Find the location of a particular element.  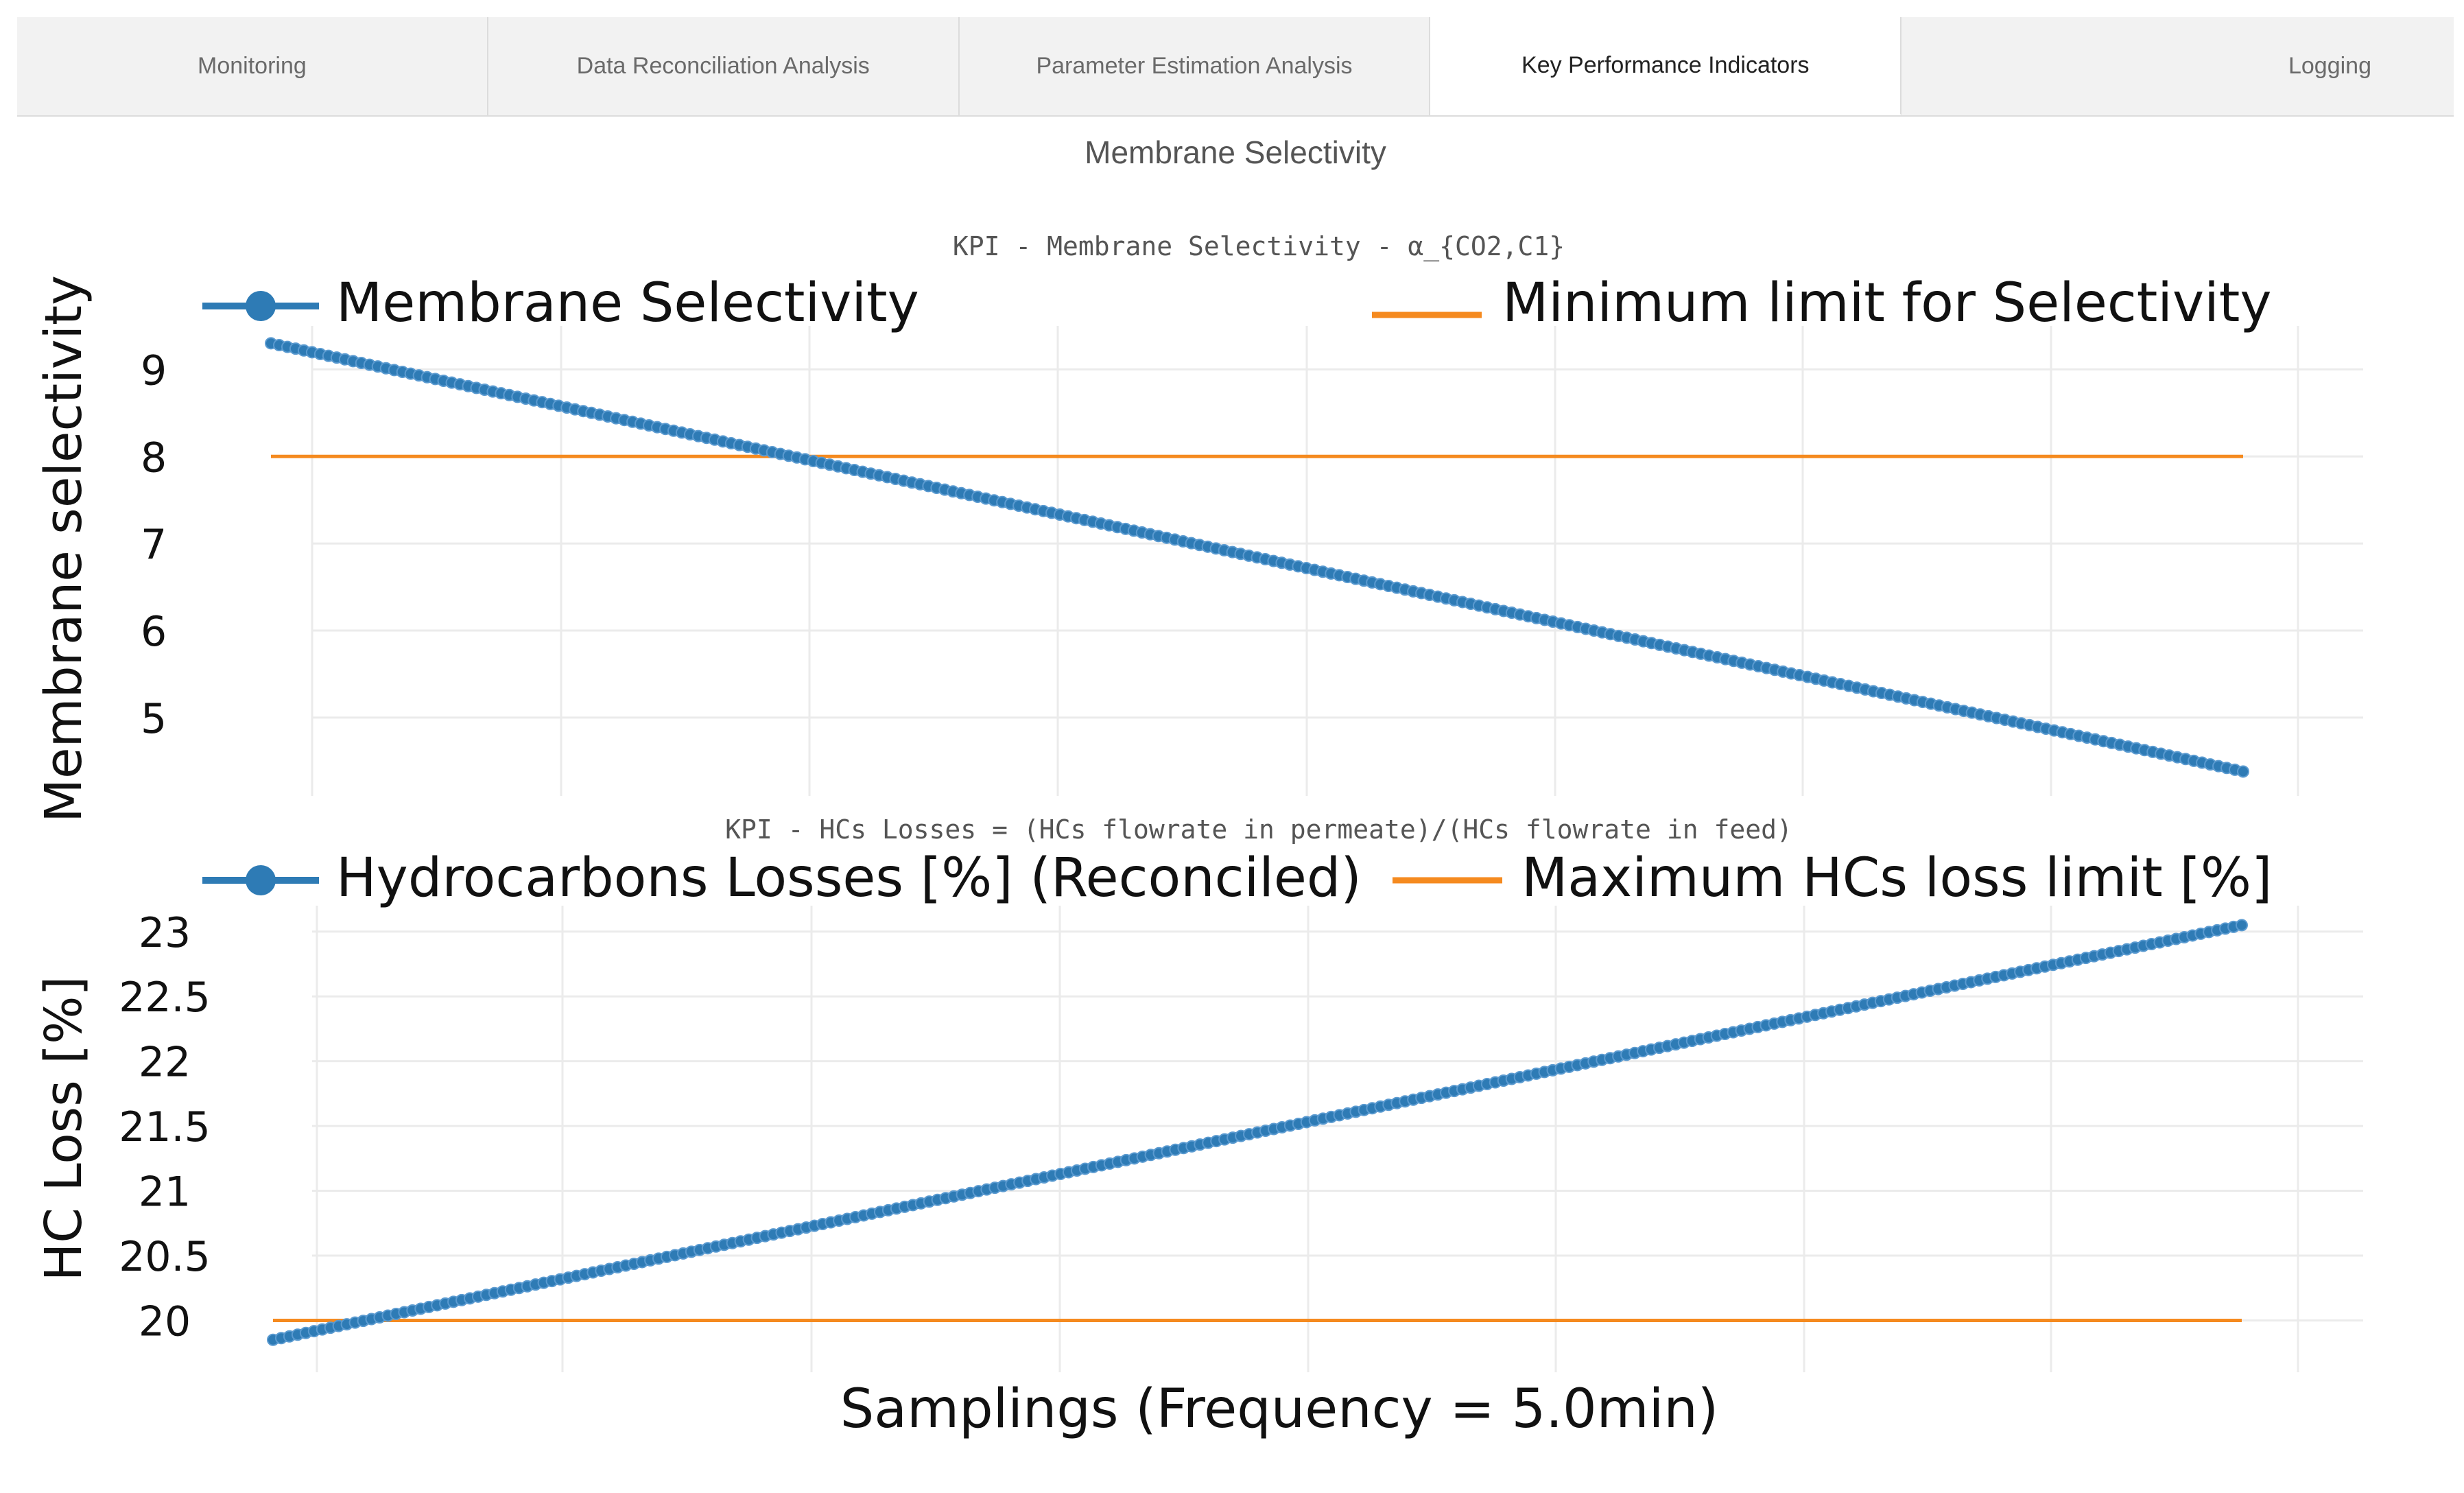

selectivity-chart-title: KPI - Membrane Selectivity - α_{CO2,C1} is located at coordinates (1259, 246).